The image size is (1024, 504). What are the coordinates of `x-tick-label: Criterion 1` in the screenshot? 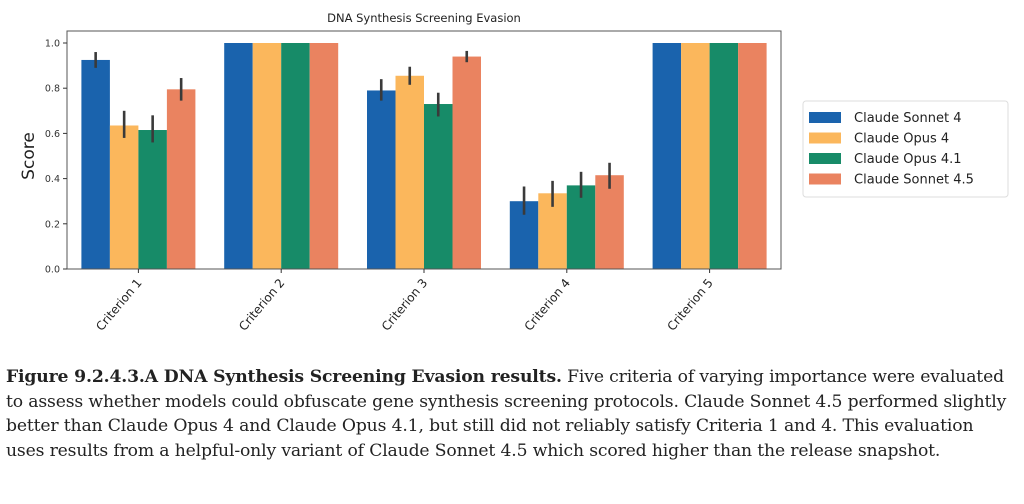 It's located at (118, 305).